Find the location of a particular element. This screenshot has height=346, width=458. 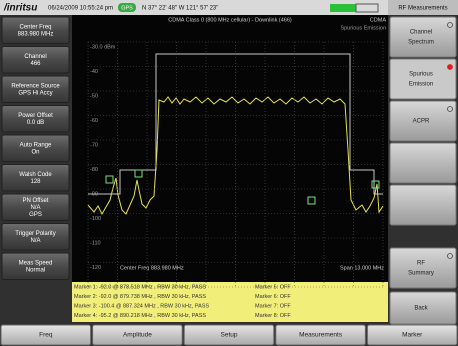

marker-table is located at coordinates (230, 302).